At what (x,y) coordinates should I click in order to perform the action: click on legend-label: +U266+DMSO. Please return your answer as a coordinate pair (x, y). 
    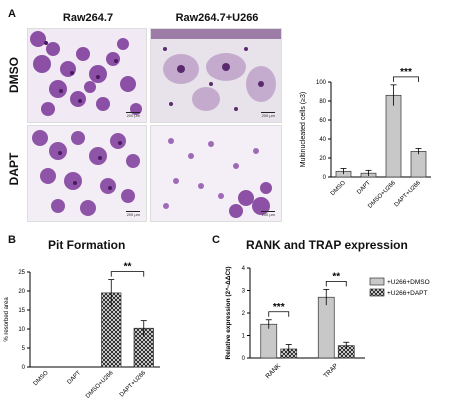
    Looking at the image, I should click on (408, 282).